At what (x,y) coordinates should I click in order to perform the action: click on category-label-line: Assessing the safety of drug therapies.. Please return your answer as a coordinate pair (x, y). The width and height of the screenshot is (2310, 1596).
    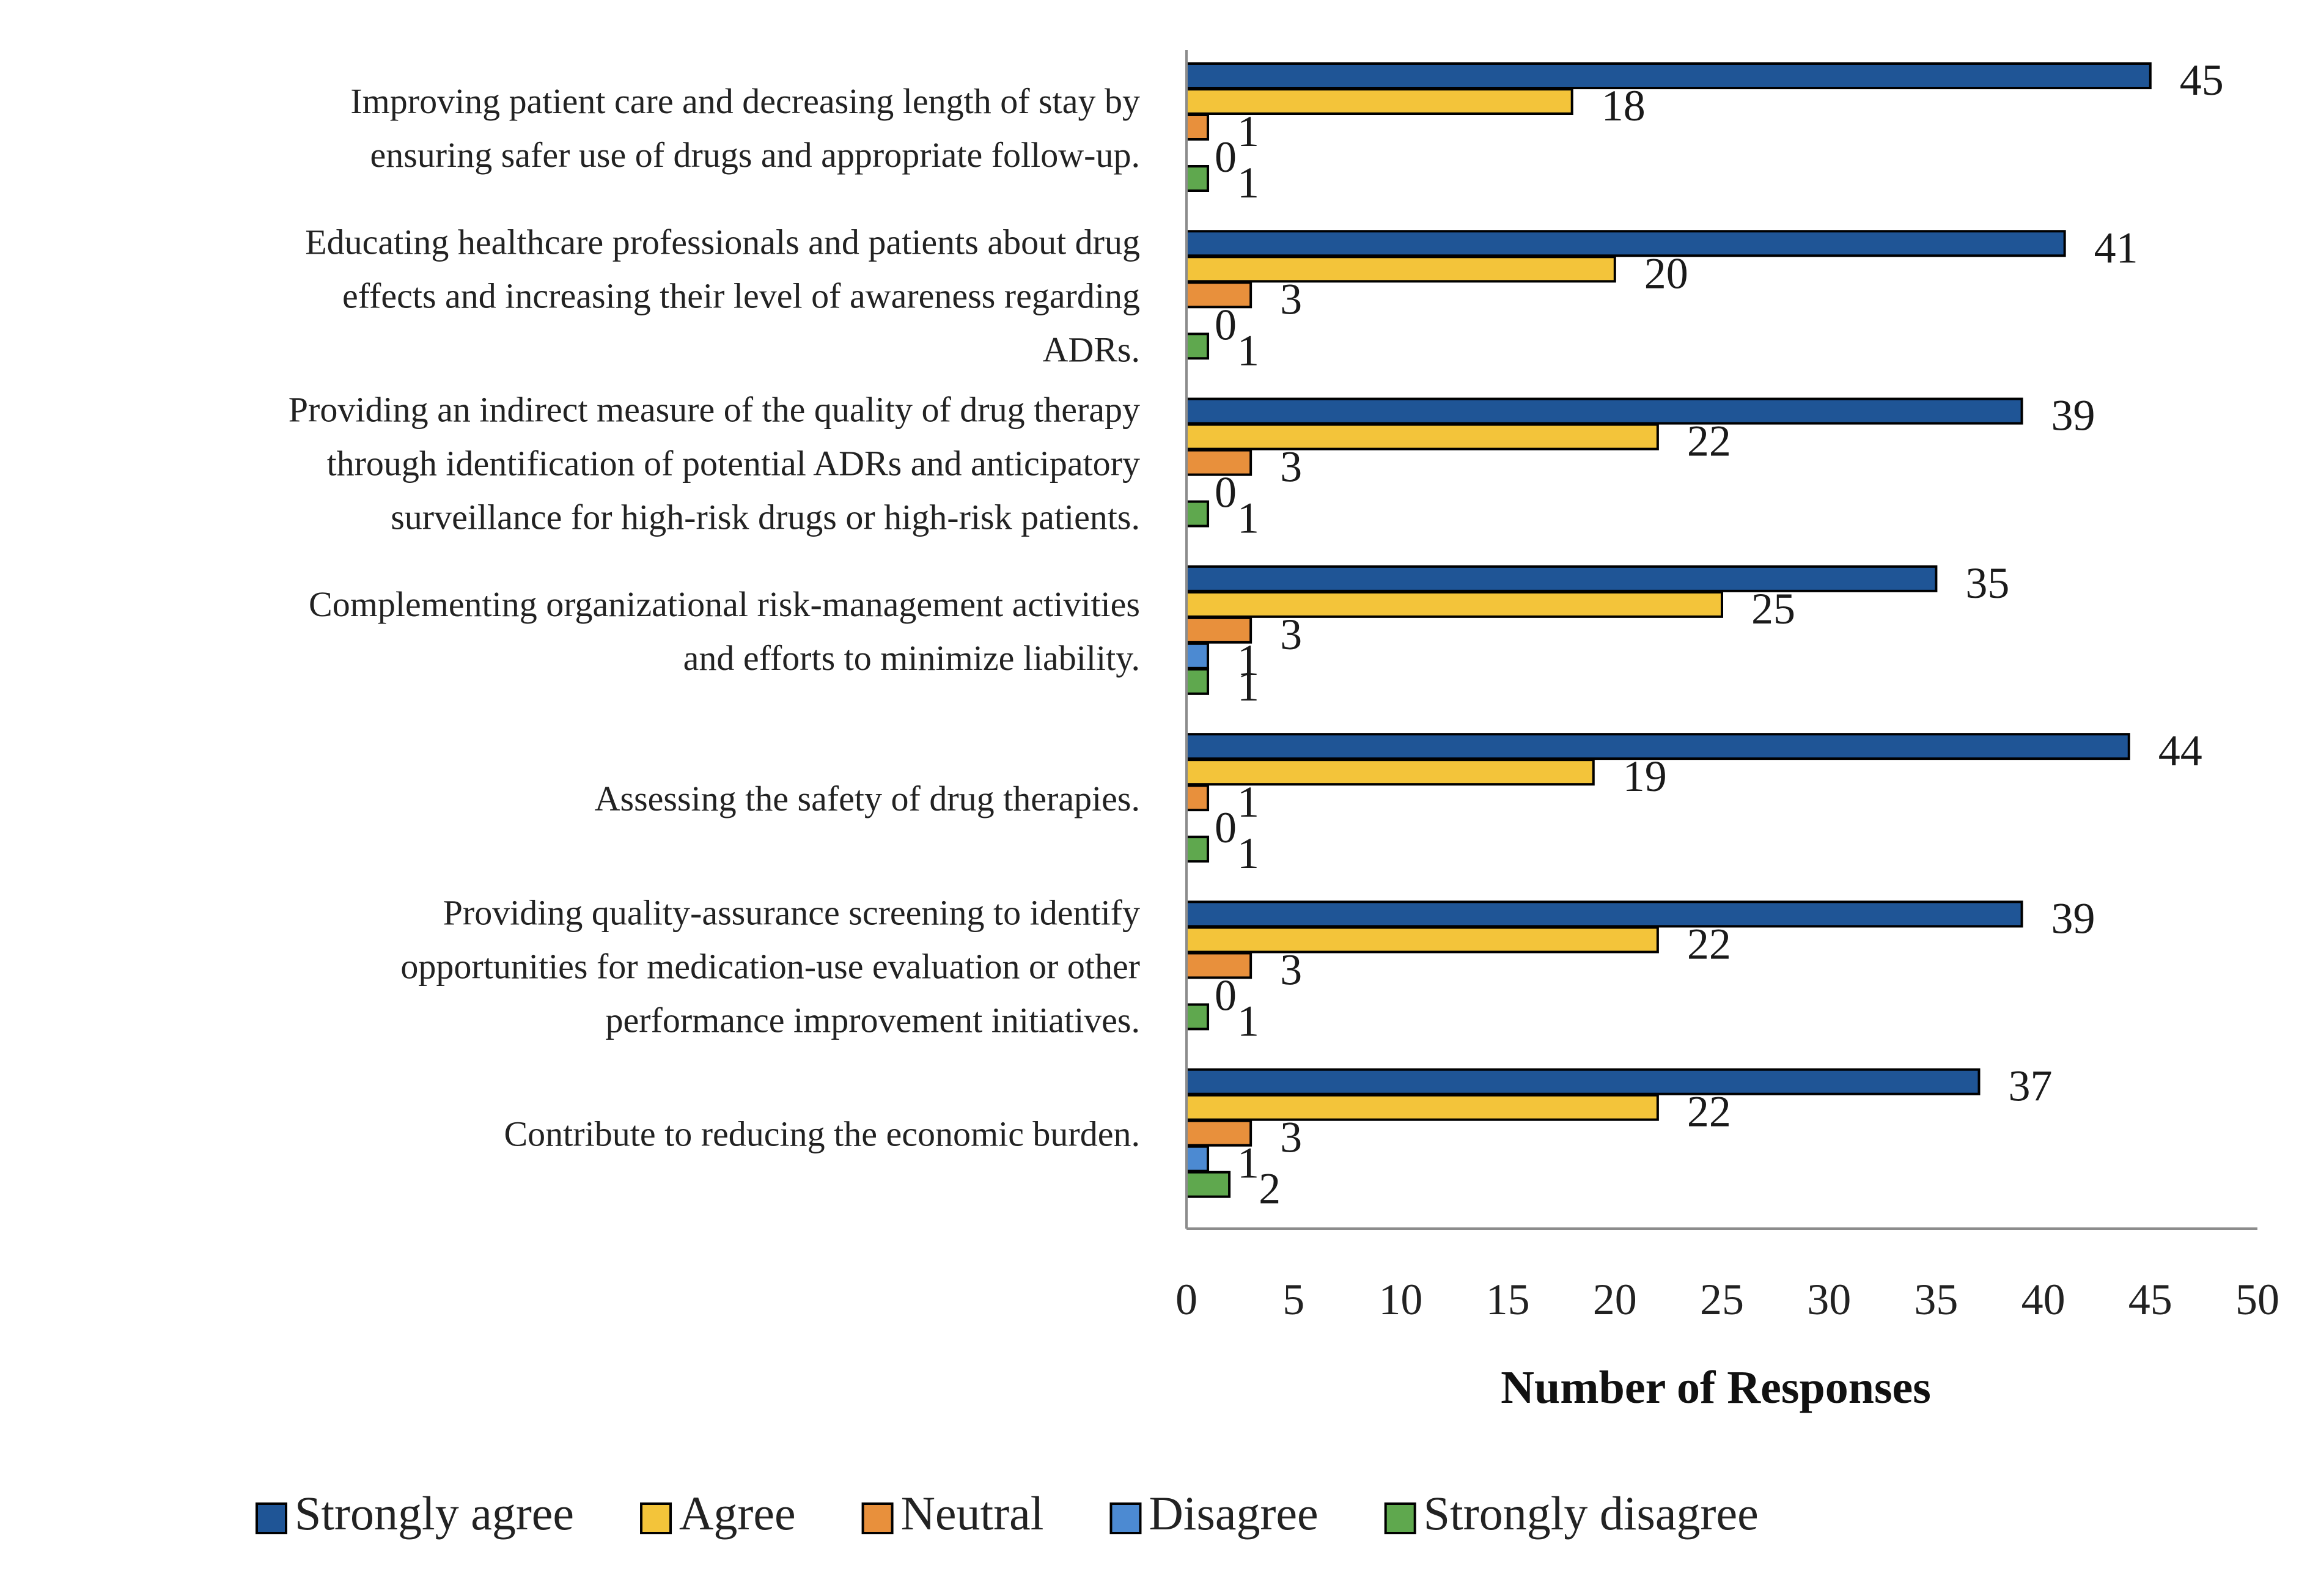
    Looking at the image, I should click on (867, 798).